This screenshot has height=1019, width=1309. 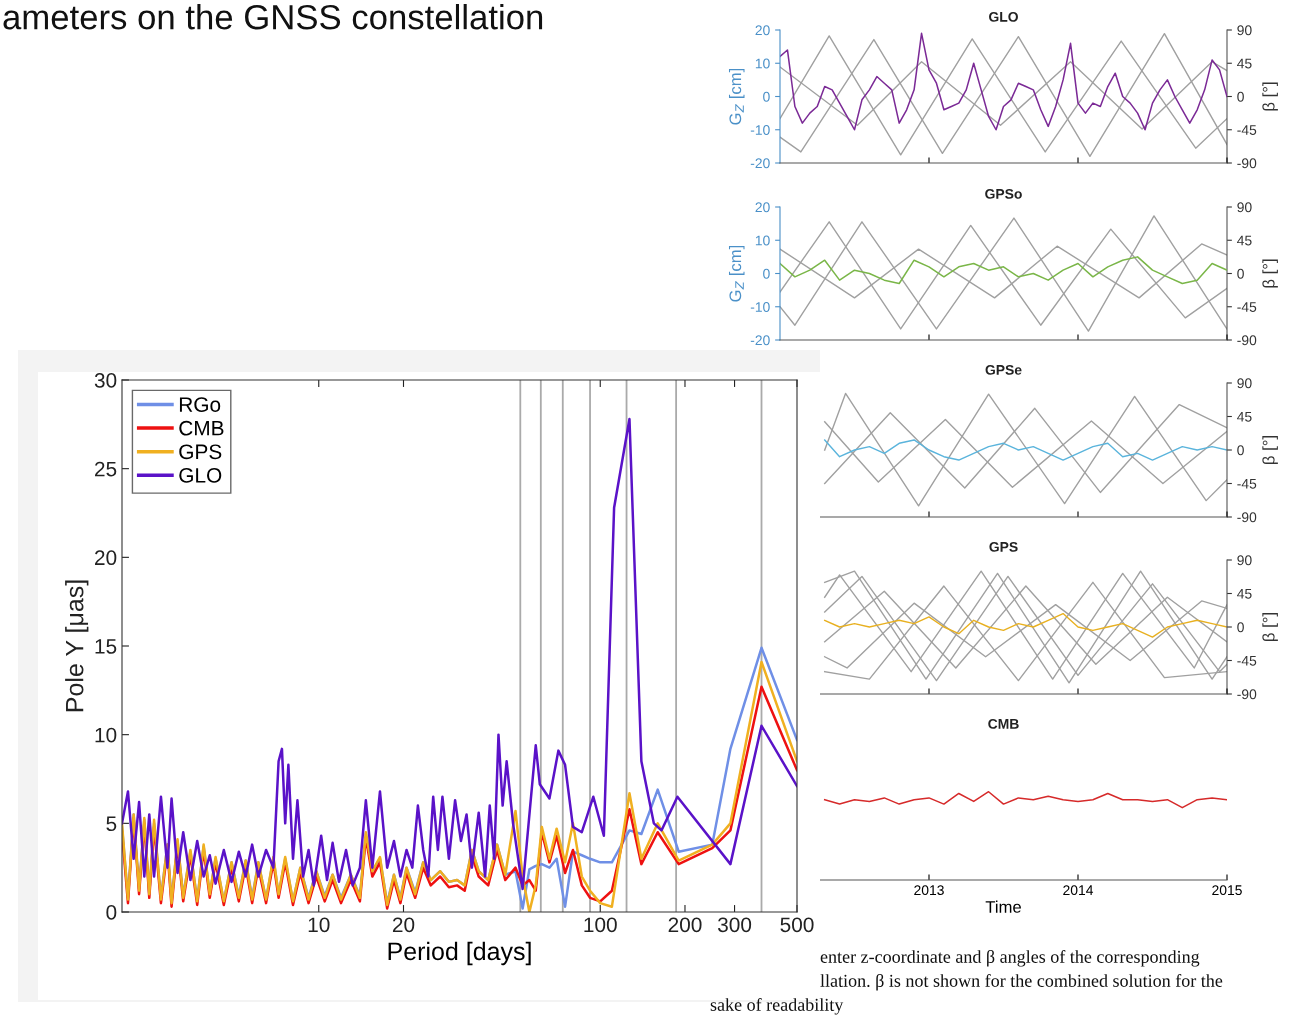 What do you see at coordinates (319, 925) in the screenshot?
I see `x-tick-label: 10` at bounding box center [319, 925].